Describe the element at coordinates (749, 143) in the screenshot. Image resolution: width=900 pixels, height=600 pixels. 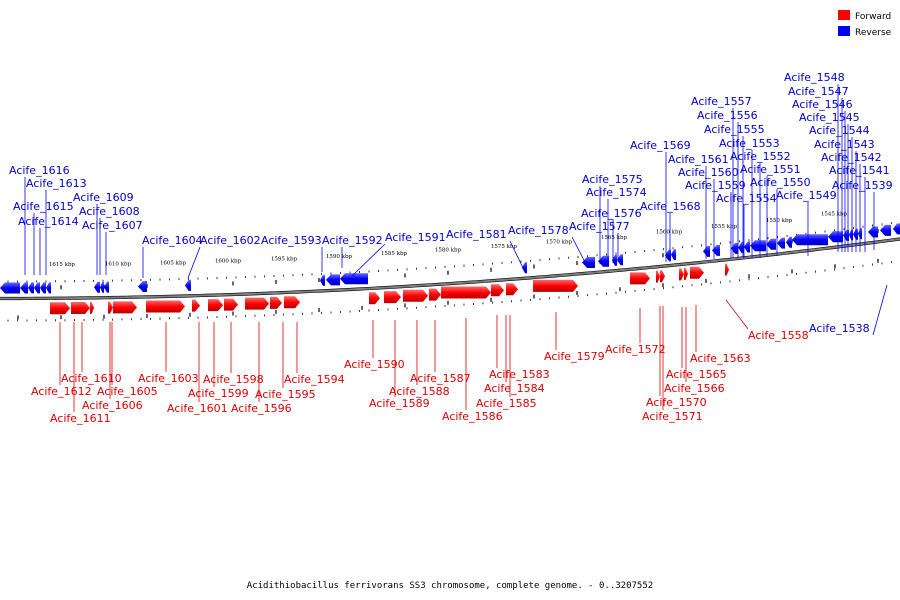
I see `reverse-gene-label: Acife_1553` at that location.